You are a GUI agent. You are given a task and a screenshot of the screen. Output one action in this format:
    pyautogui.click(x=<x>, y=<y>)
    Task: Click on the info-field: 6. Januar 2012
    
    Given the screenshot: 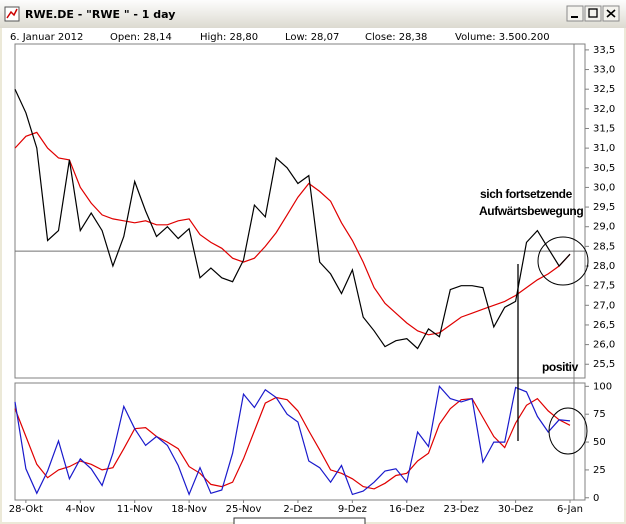 What is the action you would take?
    pyautogui.click(x=46, y=37)
    